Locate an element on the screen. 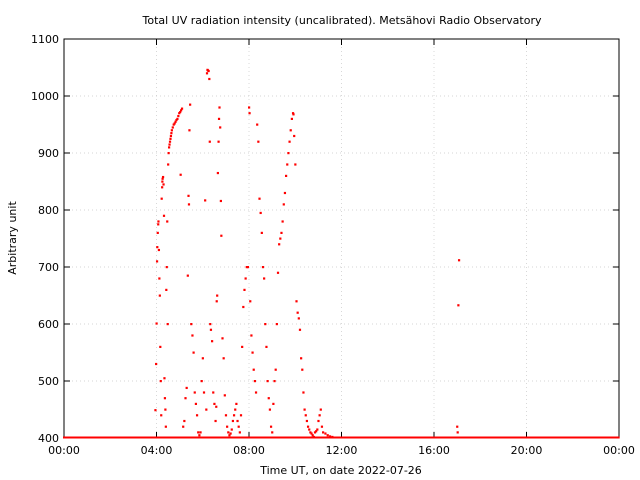  y-axis-label: Arbitrary unit is located at coordinates (12, 238).